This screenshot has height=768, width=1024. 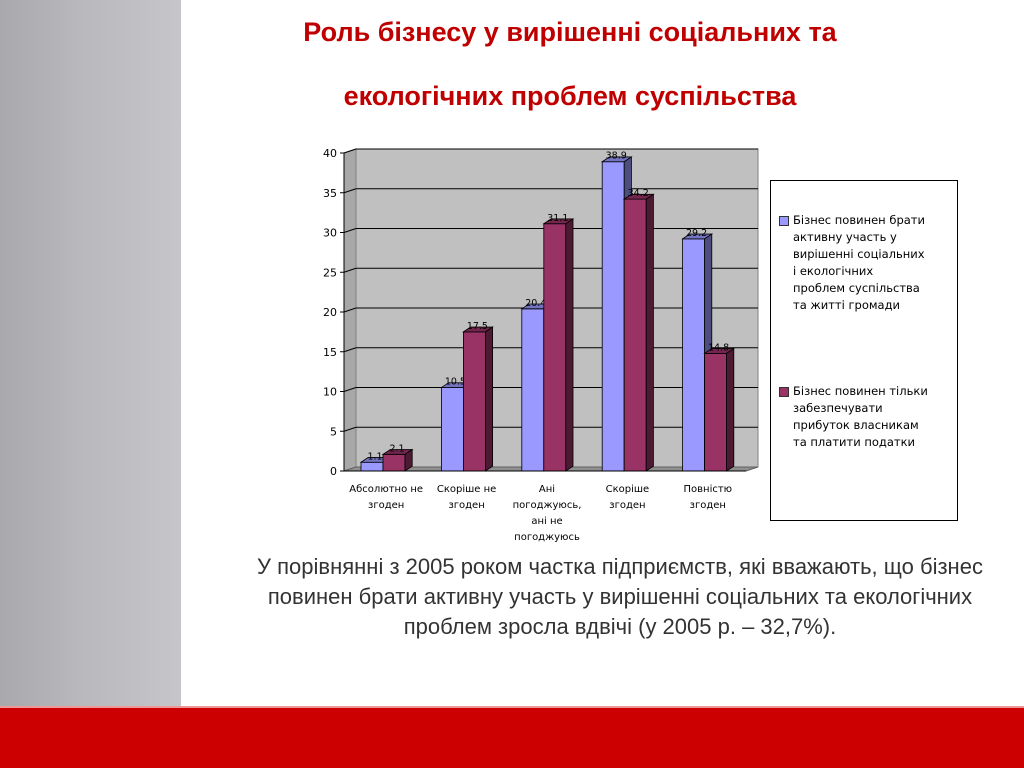 I want to click on y-tick-label: 15, so click(x=330, y=352).